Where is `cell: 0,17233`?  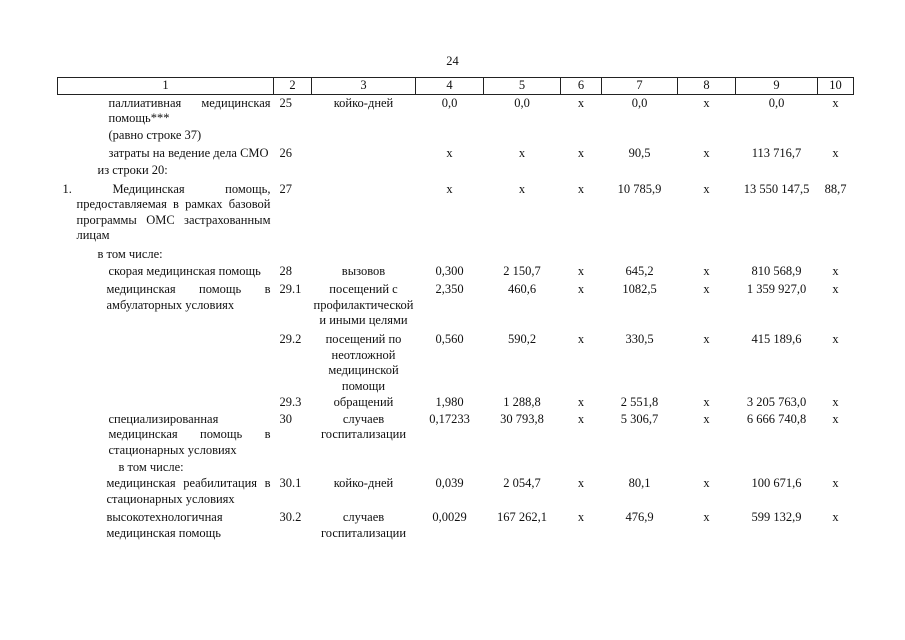 cell: 0,17233 is located at coordinates (449, 418).